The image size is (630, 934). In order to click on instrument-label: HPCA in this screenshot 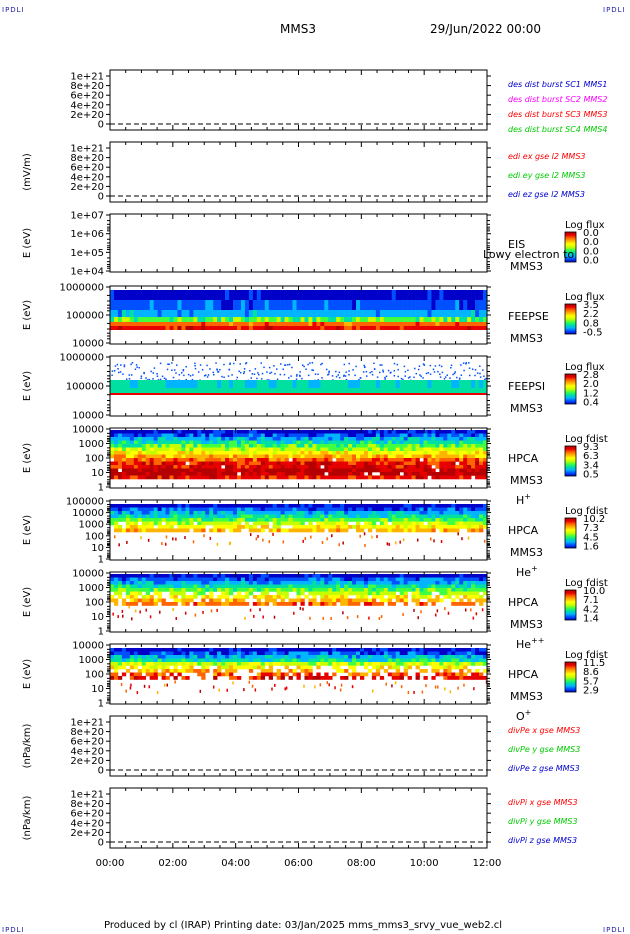, I will do `click(523, 602)`.